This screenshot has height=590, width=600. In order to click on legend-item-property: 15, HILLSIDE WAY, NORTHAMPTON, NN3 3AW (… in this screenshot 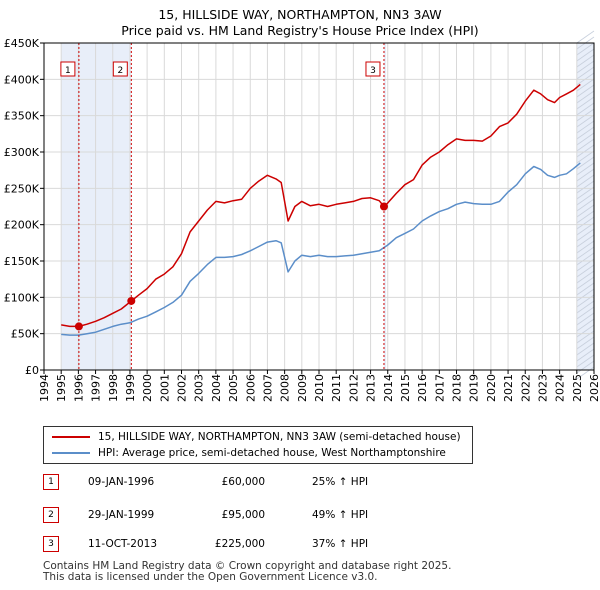, I will do `click(256, 437)`.